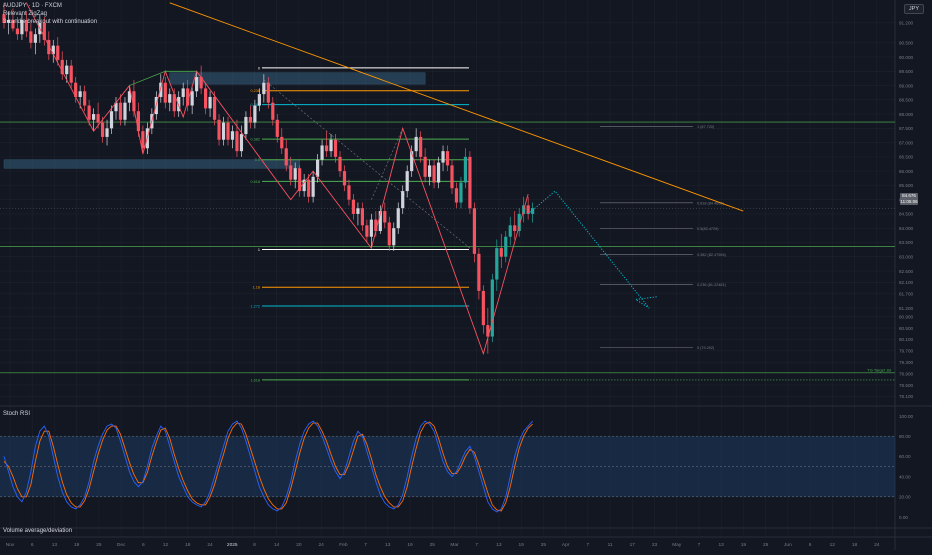  What do you see at coordinates (913, 9) in the screenshot?
I see `currency-badge: JPY` at bounding box center [913, 9].